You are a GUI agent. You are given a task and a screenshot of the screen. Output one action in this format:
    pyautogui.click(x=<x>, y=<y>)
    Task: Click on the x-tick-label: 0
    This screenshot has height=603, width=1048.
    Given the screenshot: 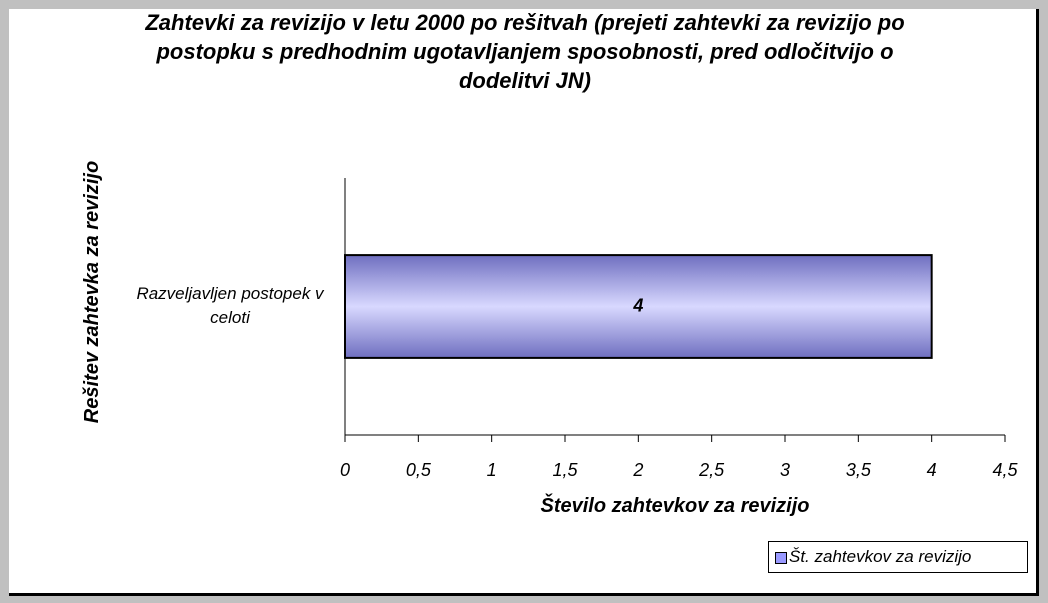 What is the action you would take?
    pyautogui.click(x=345, y=470)
    